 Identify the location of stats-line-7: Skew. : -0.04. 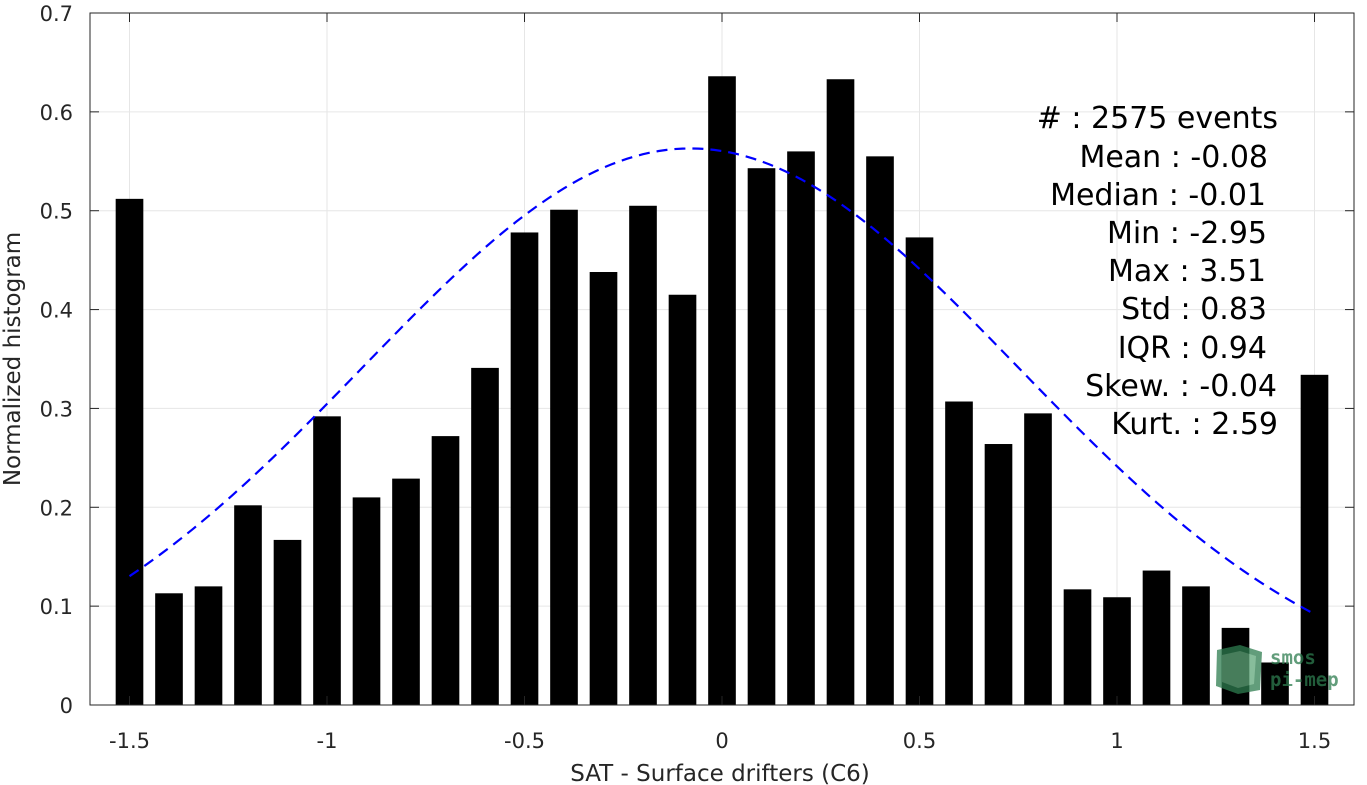
(1181, 386).